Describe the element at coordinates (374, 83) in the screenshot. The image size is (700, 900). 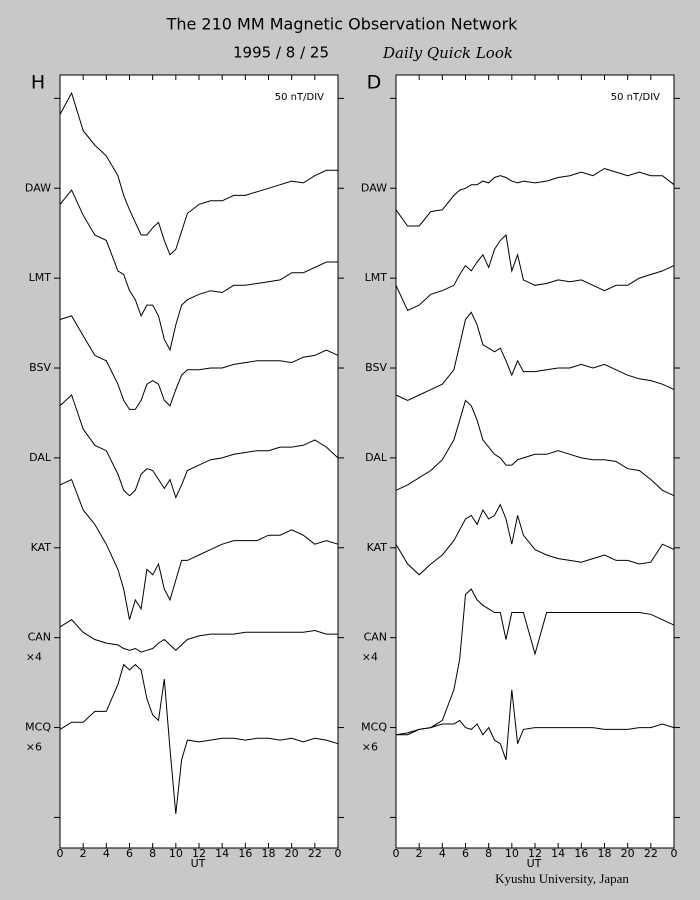
I see `panel-label: D` at that location.